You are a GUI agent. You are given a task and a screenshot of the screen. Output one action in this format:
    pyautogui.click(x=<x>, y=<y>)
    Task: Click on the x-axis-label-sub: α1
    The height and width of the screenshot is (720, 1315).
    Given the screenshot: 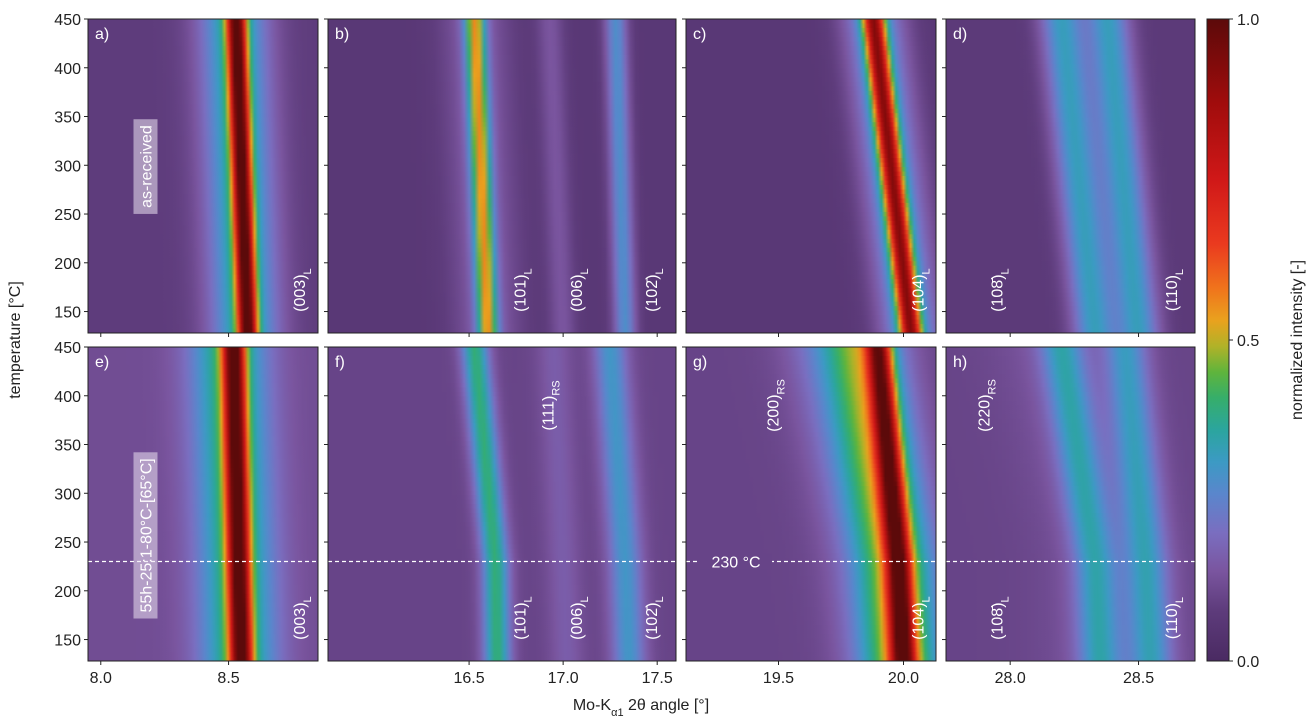 What is the action you would take?
    pyautogui.click(x=617, y=713)
    